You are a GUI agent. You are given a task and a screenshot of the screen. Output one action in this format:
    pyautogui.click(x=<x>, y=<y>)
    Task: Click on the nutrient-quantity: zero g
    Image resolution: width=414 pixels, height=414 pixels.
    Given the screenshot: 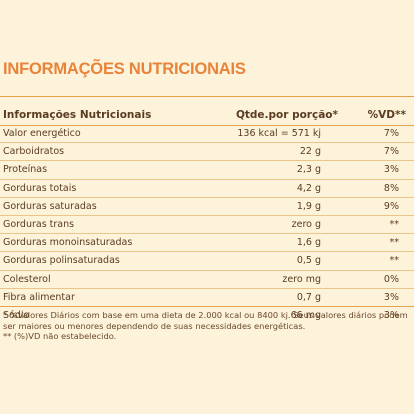 What is the action you would take?
    pyautogui.click(x=306, y=224)
    